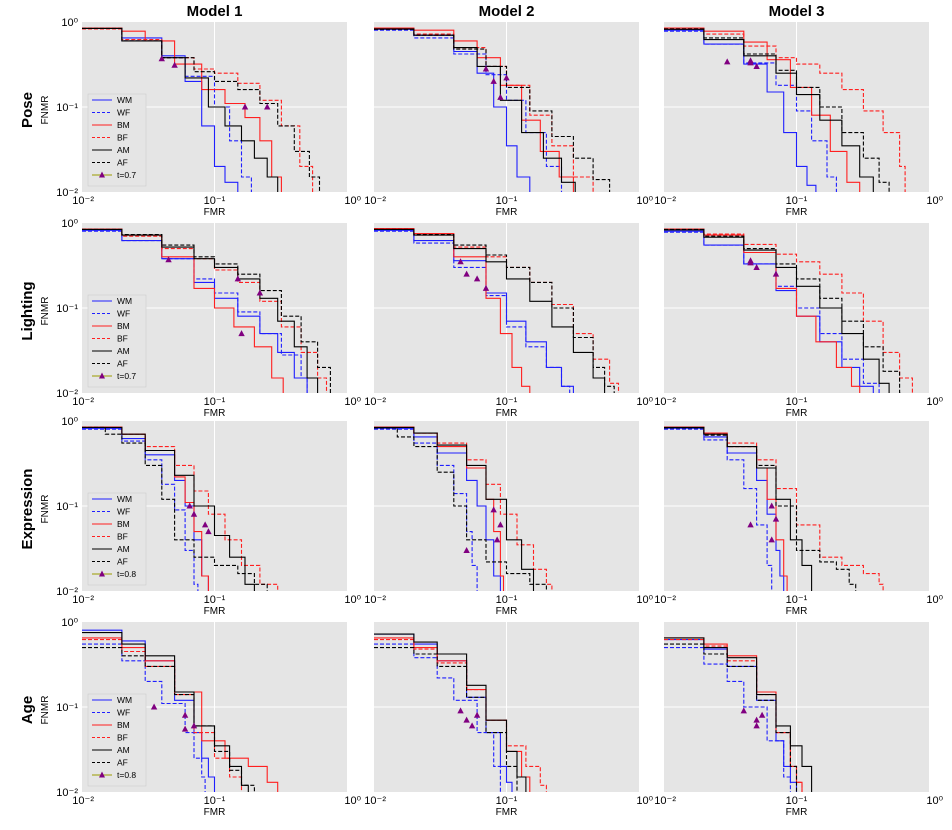  What do you see at coordinates (437, 509) in the screenshot?
I see `series-line-wm` at bounding box center [437, 509].